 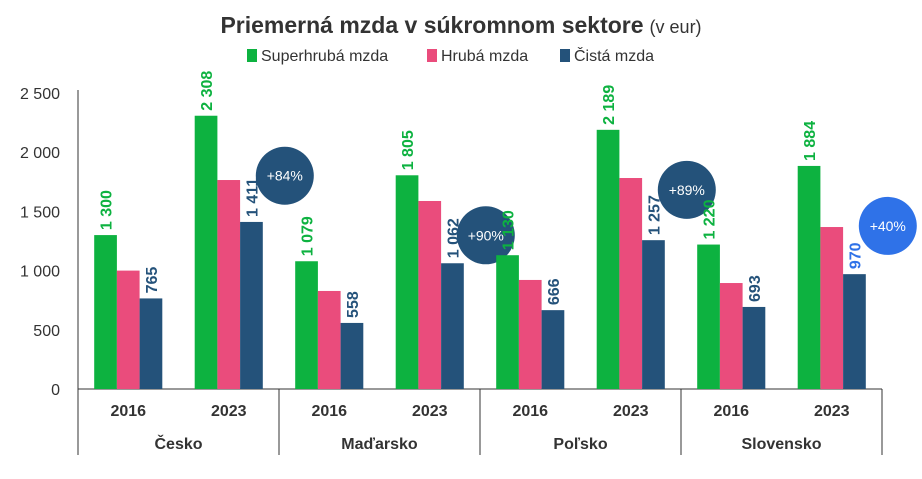 What do you see at coordinates (431, 25) in the screenshot?
I see `chart-title-main: Priemerná mzda v súkromnom sektore` at bounding box center [431, 25].